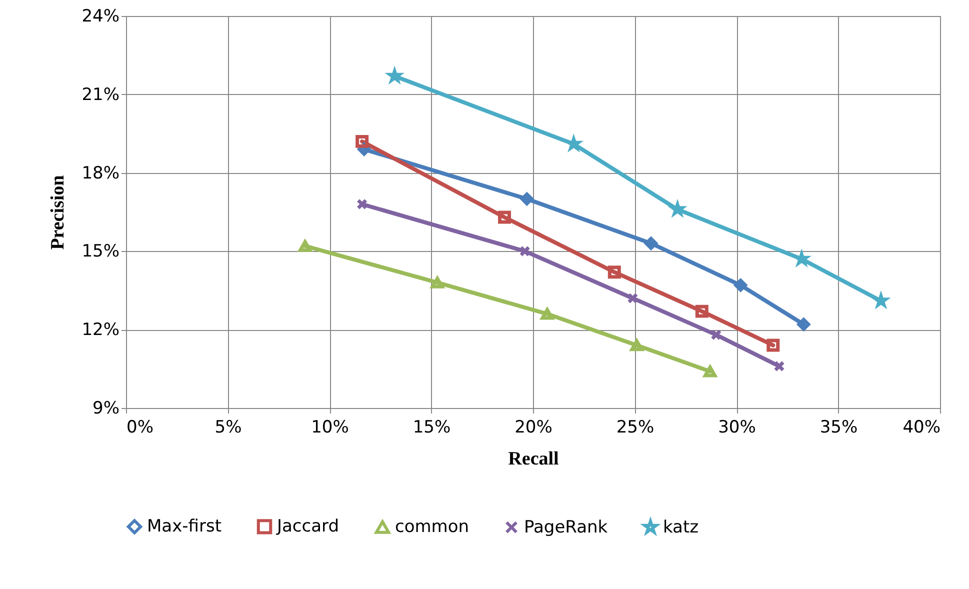 The image size is (969, 589). Describe the element at coordinates (635, 428) in the screenshot. I see `x-tick-label: 25%` at that location.